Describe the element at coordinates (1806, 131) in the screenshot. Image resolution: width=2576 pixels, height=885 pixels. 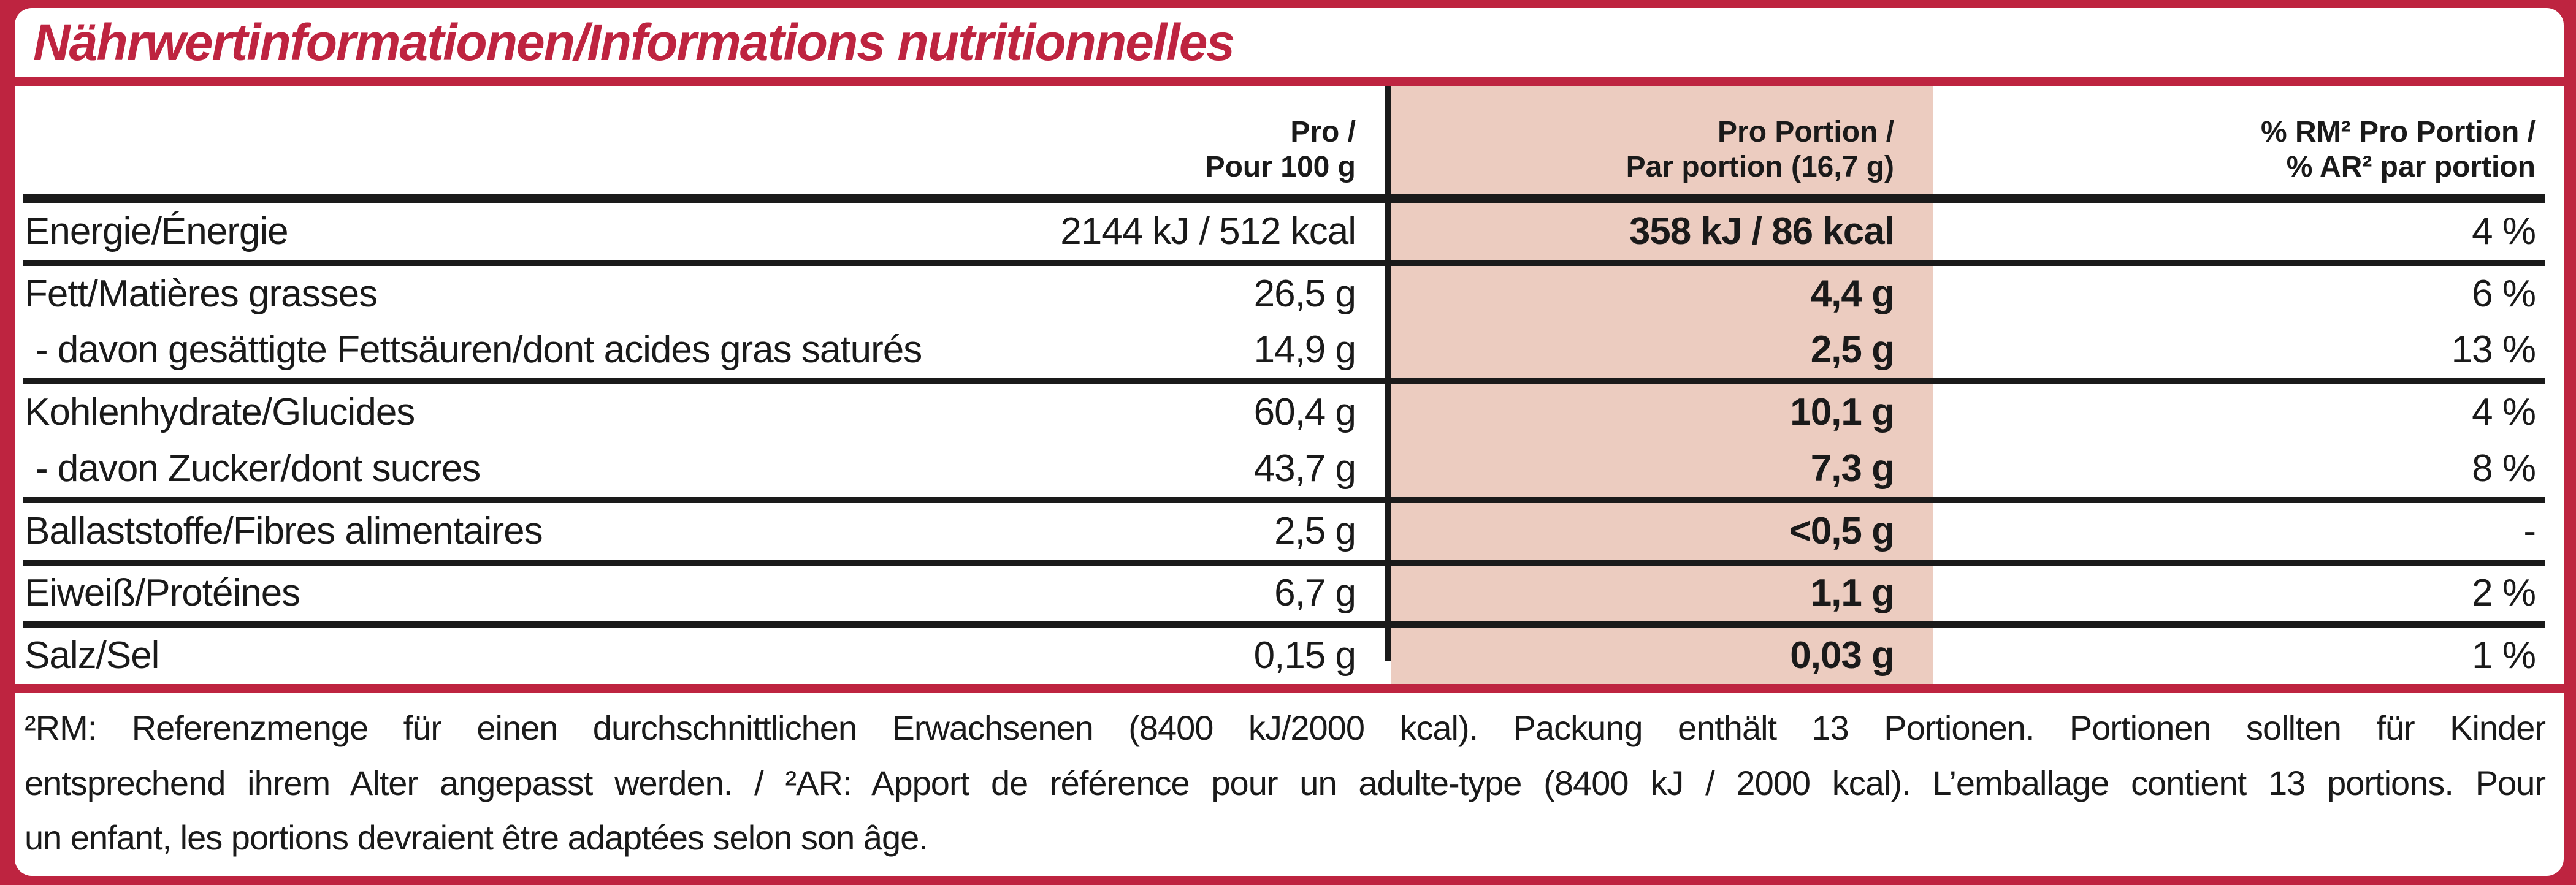
I see `header-per-portion-line1: Pro Portion /` at that location.